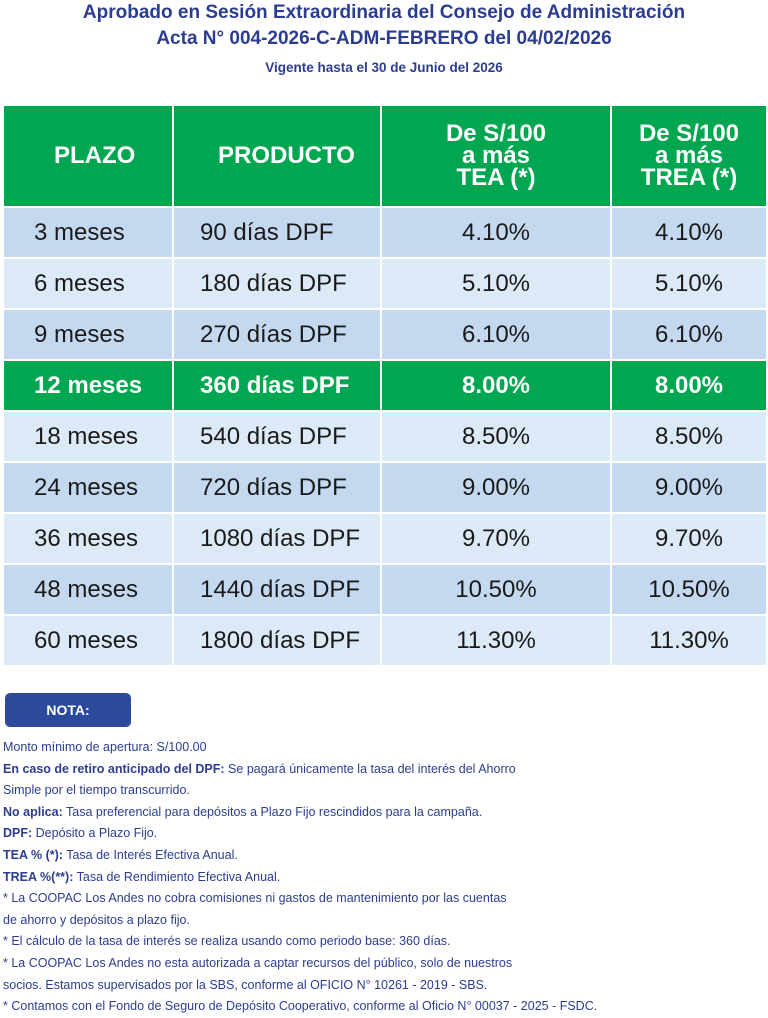 The width and height of the screenshot is (768, 1018). What do you see at coordinates (18, 833) in the screenshot?
I see `note-dpf-label: DPF:` at bounding box center [18, 833].